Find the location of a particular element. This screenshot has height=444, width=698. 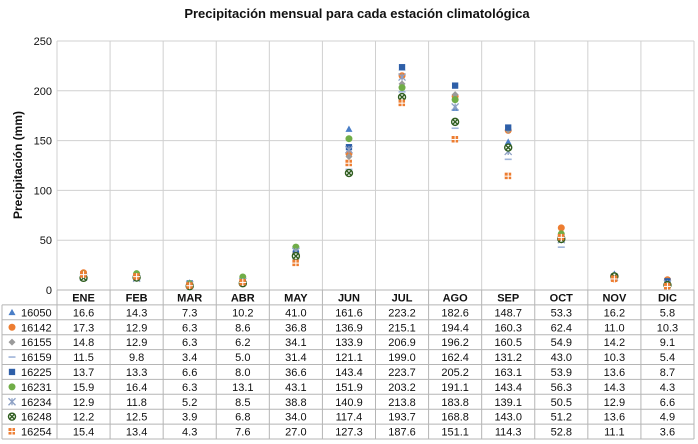

table-cell: 131.2 is located at coordinates (508, 358).